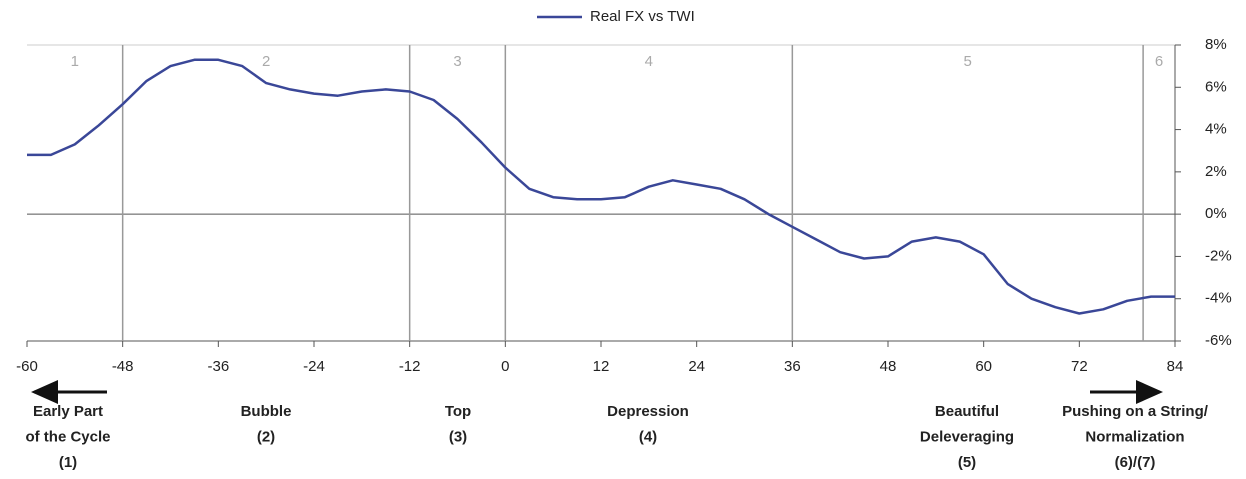  Describe the element at coordinates (68, 462) in the screenshot. I see `stage-label: (1)` at that location.